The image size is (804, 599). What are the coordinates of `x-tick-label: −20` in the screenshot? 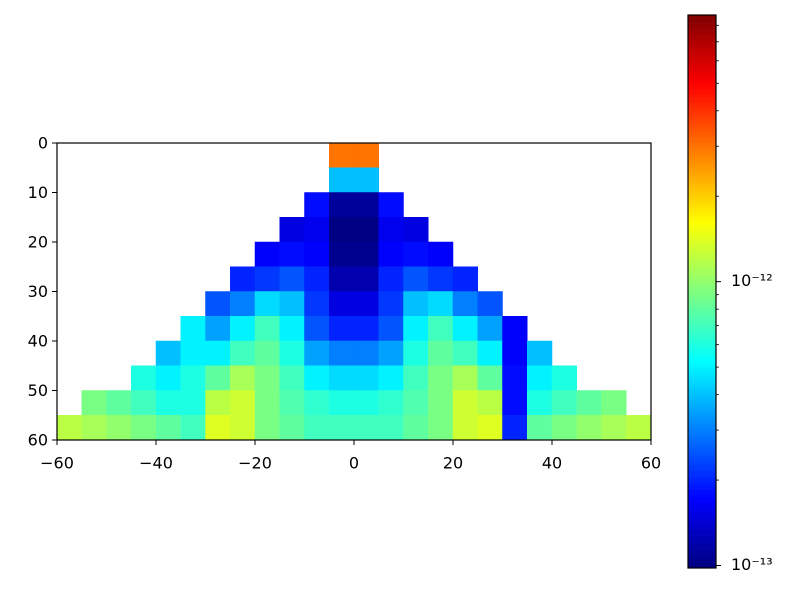 It's located at (255, 463).